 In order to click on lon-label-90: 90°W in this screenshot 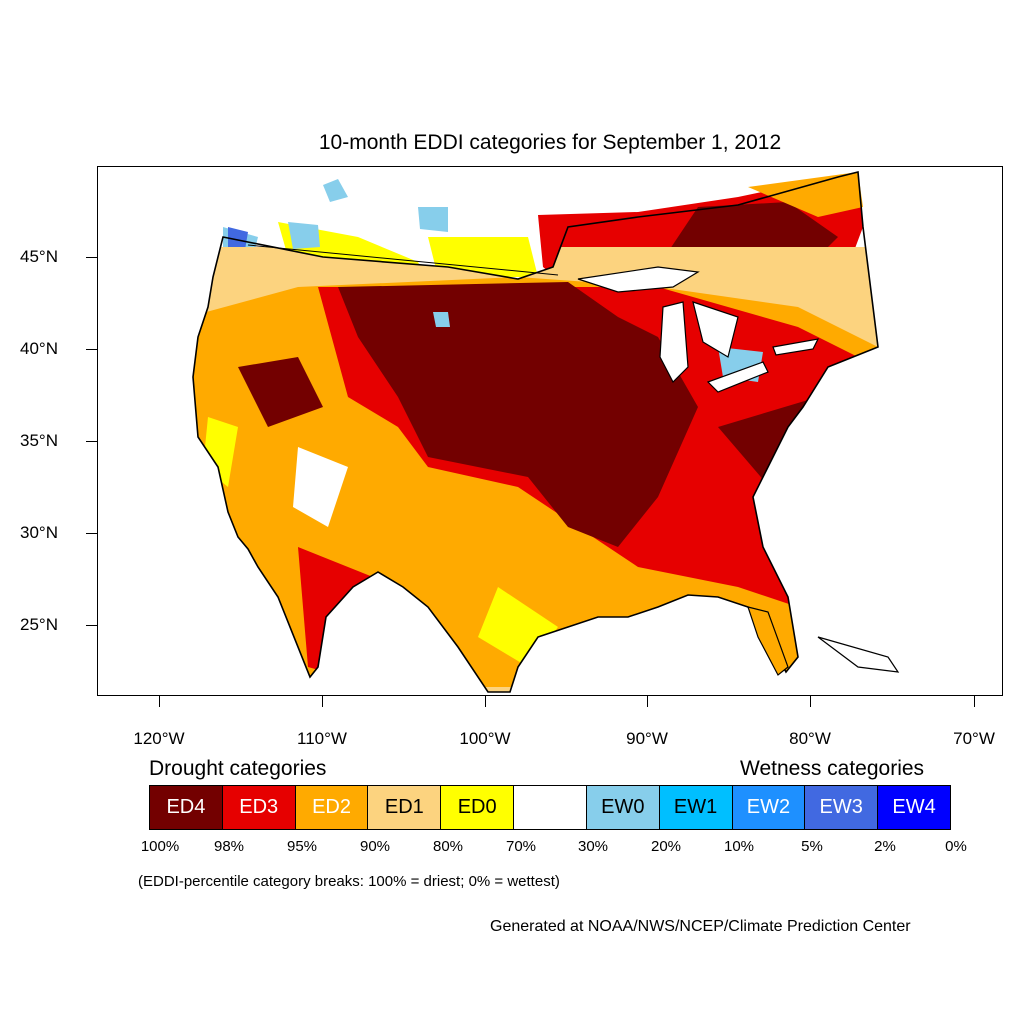, I will do `click(647, 738)`.